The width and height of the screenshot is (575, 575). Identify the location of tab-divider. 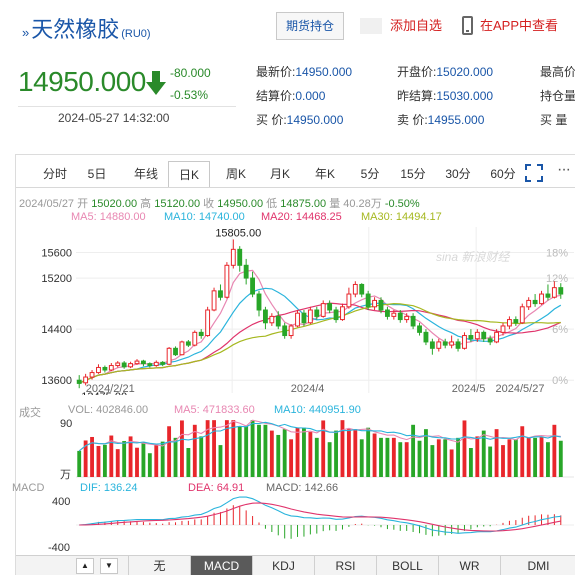
(295, 187).